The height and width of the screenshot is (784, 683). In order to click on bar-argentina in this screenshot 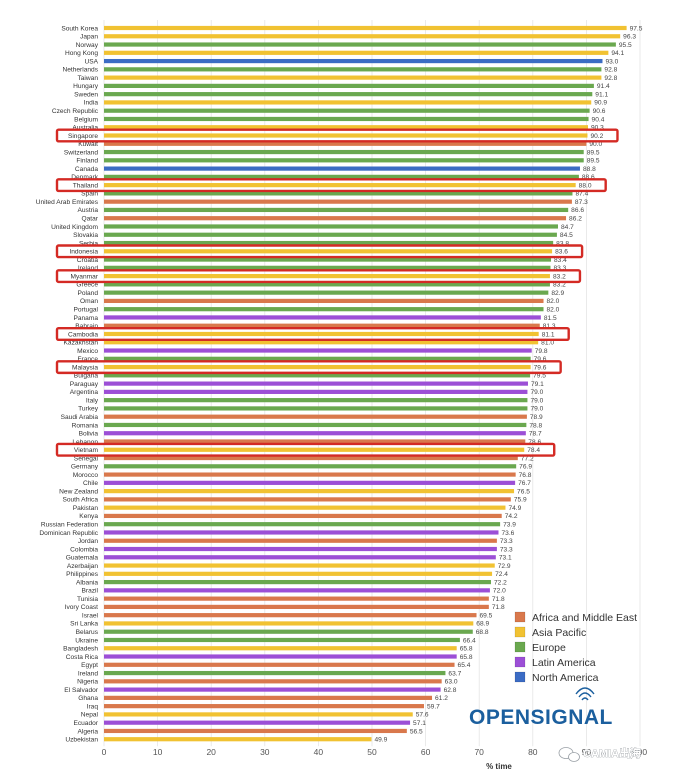, I will do `click(316, 391)`.